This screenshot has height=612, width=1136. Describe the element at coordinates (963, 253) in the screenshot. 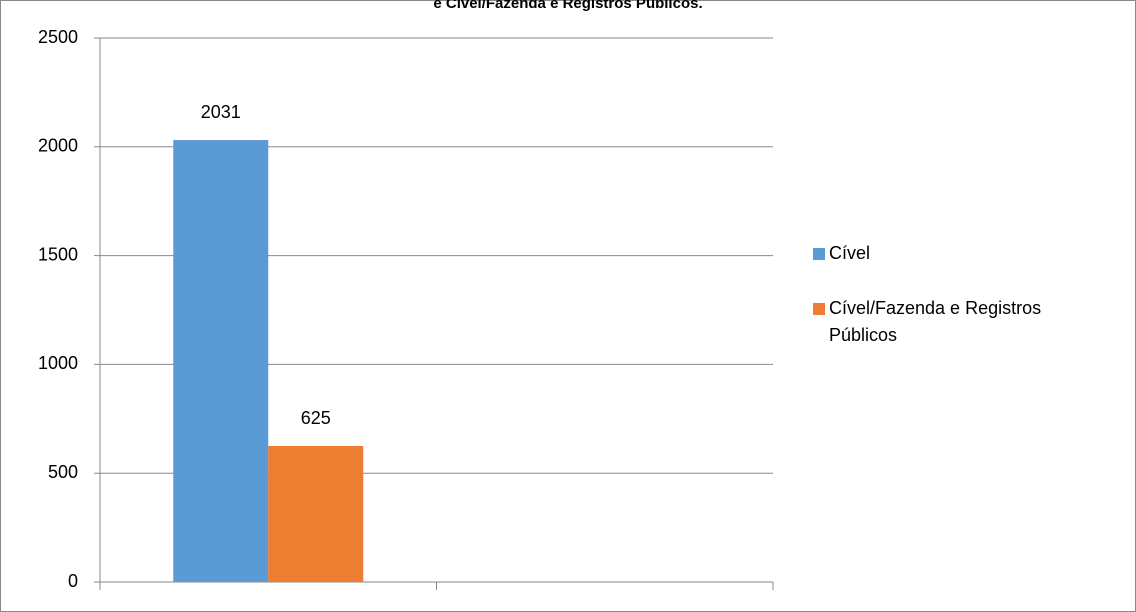

I see `legend-entry: Cível` at that location.